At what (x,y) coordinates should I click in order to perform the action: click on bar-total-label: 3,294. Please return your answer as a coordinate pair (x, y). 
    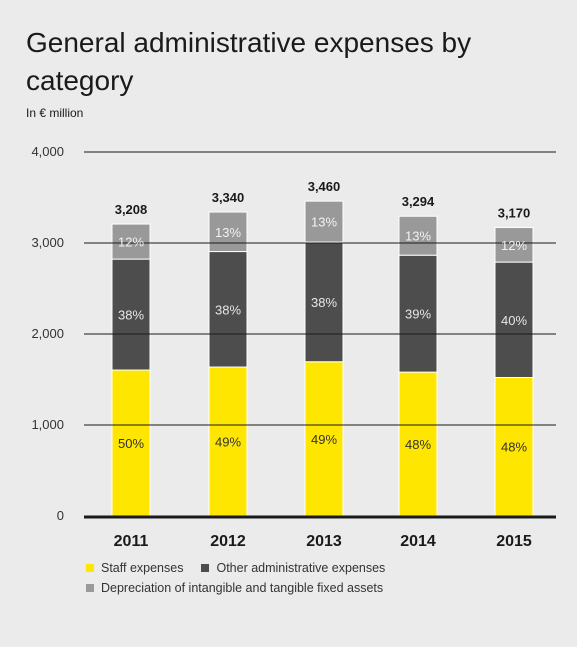
    Looking at the image, I should click on (418, 201).